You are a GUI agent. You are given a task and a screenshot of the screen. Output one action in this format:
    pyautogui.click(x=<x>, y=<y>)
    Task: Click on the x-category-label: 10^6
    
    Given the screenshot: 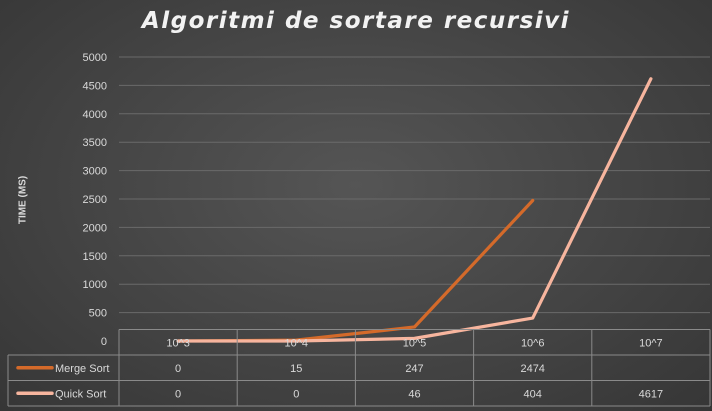 What is the action you would take?
    pyautogui.click(x=533, y=343)
    